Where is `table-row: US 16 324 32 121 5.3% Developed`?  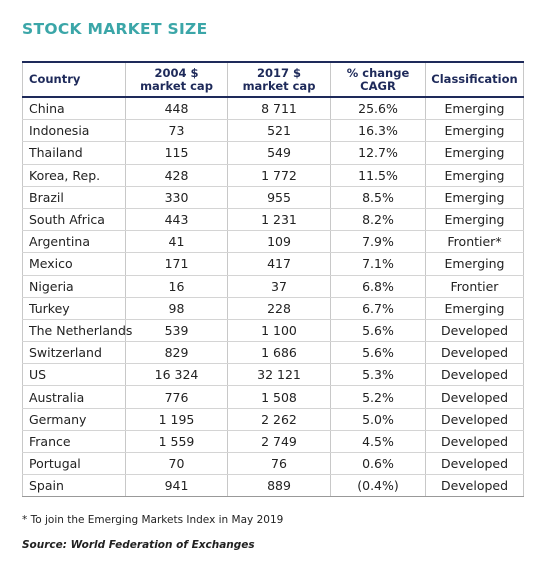
table-row: US 16 324 32 121 5.3% Developed is located at coordinates (273, 375).